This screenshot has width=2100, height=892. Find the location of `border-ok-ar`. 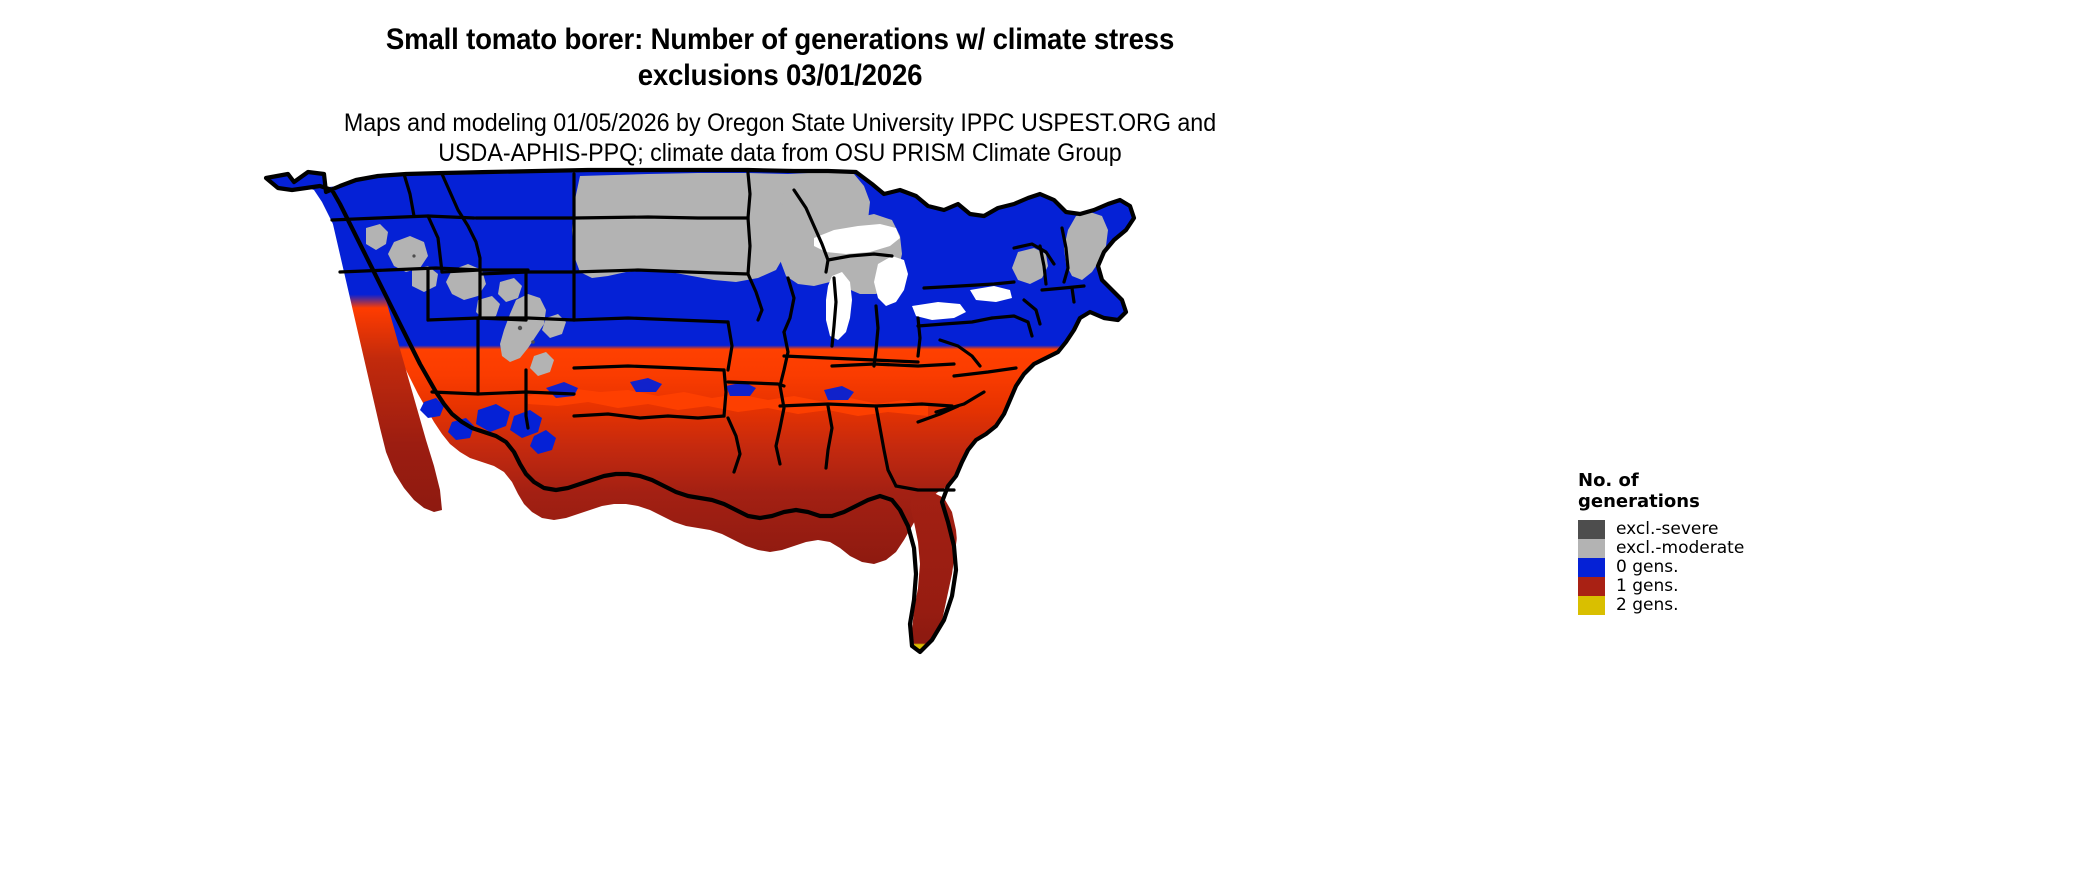

border-ok-ar is located at coordinates (725, 393).